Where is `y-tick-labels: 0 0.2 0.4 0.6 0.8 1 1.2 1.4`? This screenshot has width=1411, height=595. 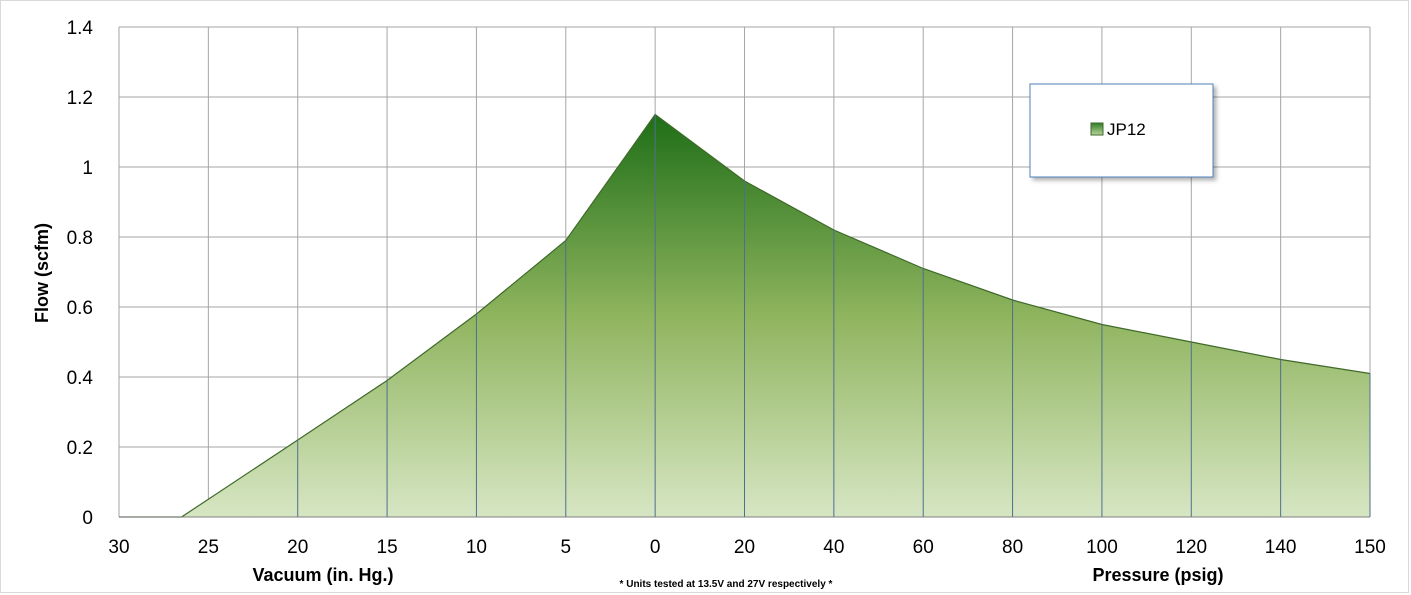
y-tick-labels: 0 0.2 0.4 0.6 0.8 1 1.2 1.4 is located at coordinates (80, 273).